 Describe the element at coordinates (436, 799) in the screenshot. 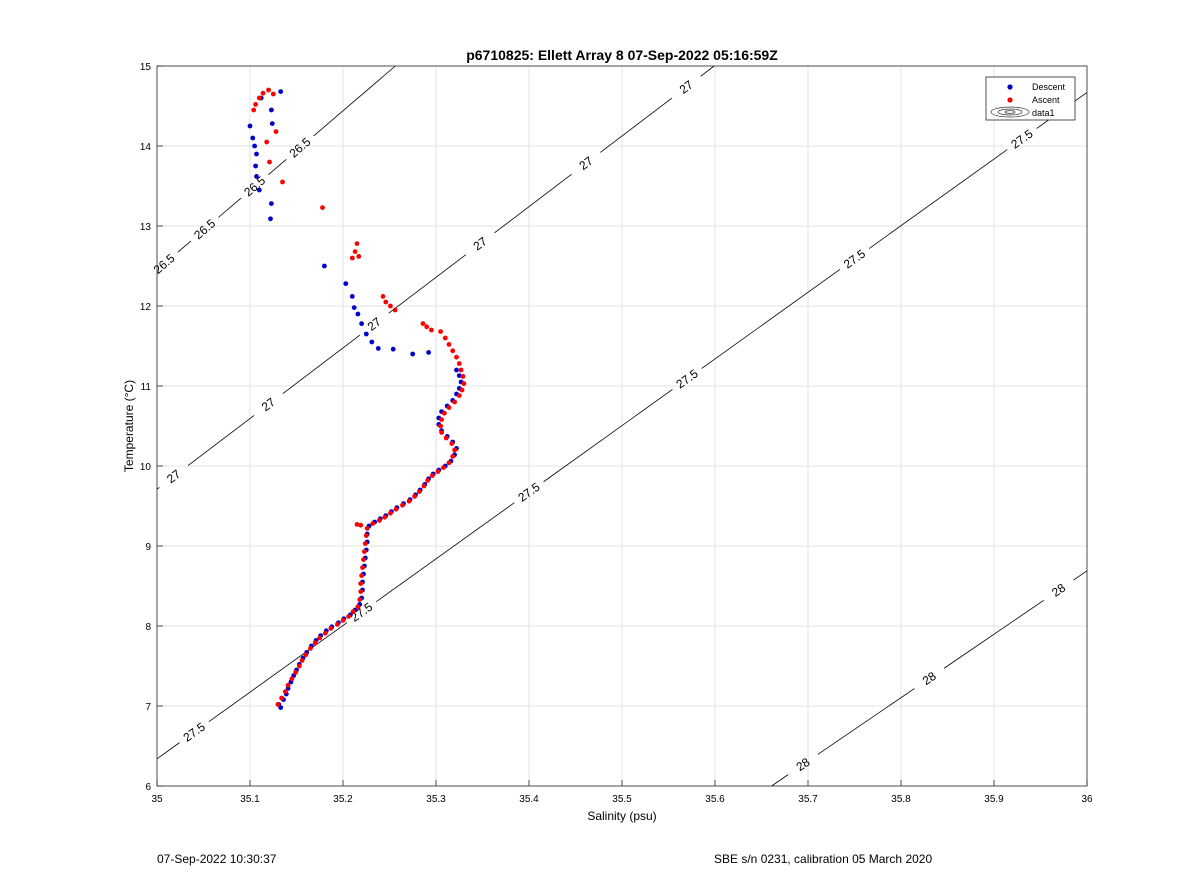

I see `x-tick-label: 35.3` at that location.